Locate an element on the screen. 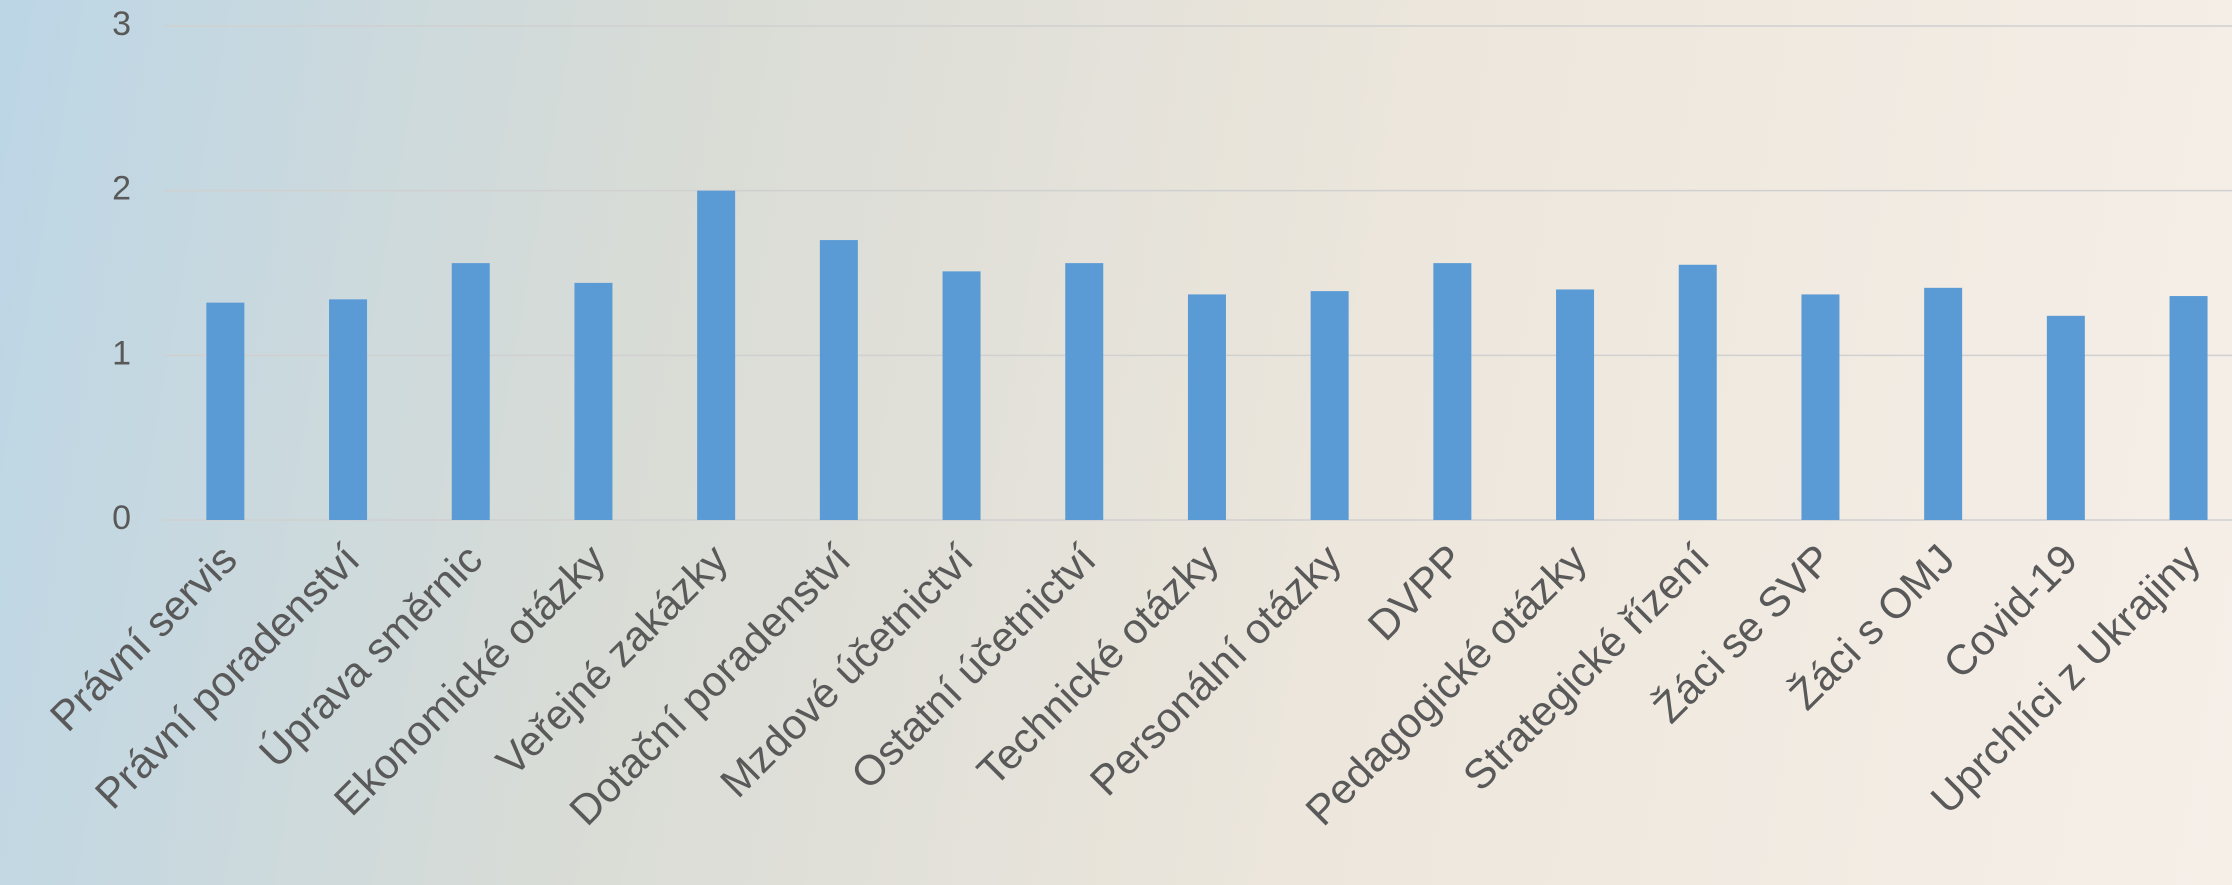  x-tick-label: Úprava směrnic is located at coordinates (370, 655).